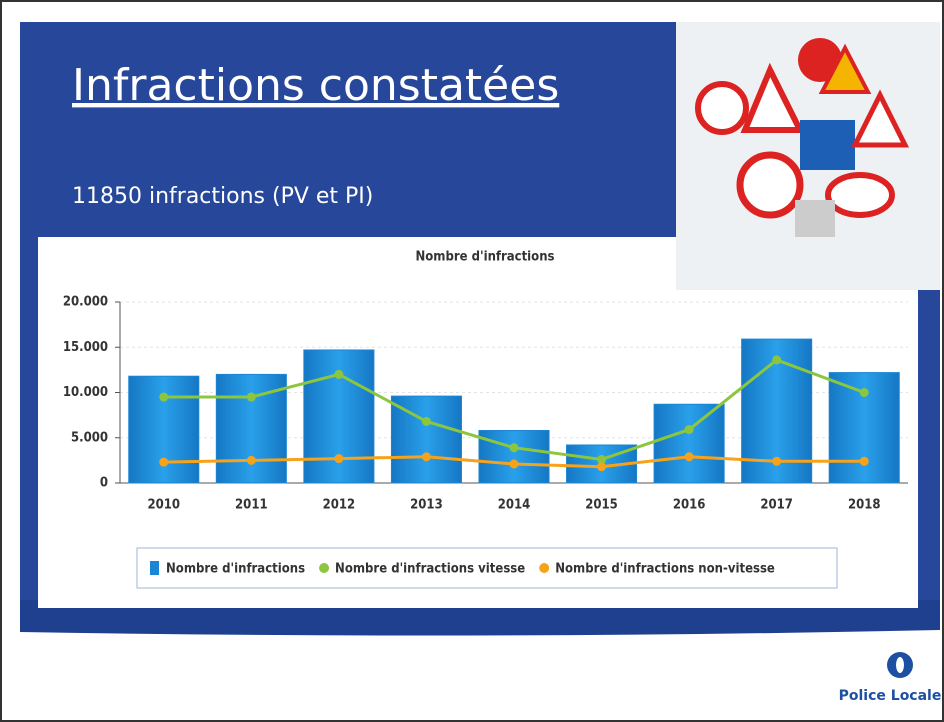 The image size is (944, 722). Describe the element at coordinates (251, 505) in the screenshot. I see `x-tick-label: 2011` at that location.